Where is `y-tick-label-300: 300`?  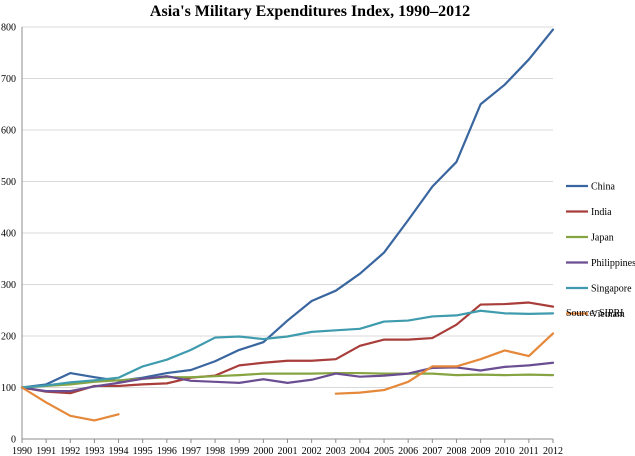 y-tick-label-300: 300 is located at coordinates (8, 285).